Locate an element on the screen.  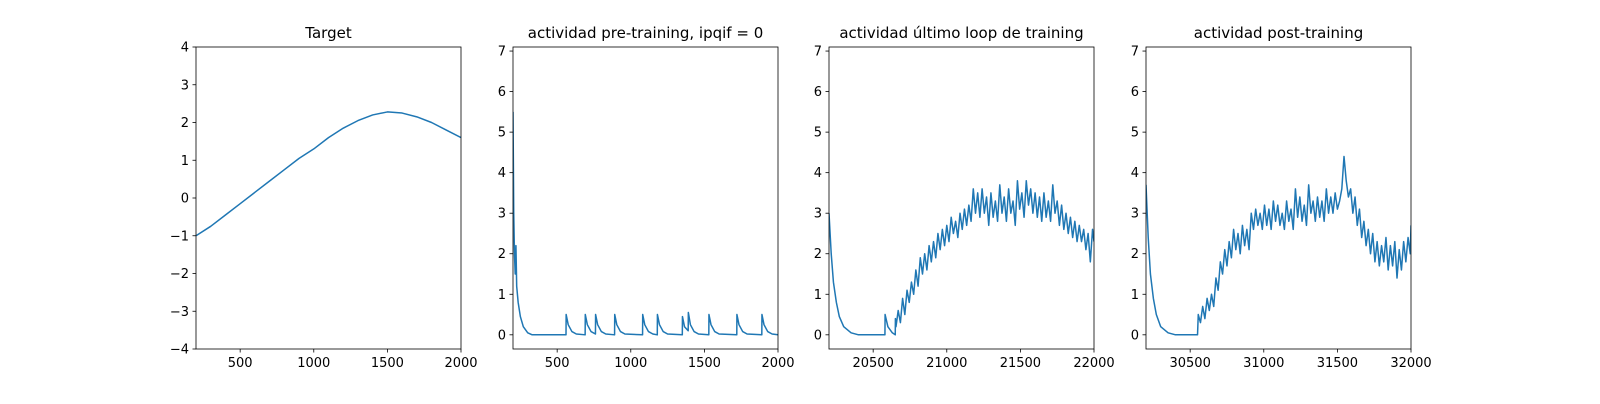
y-tick-label: −1 is located at coordinates (179, 236).